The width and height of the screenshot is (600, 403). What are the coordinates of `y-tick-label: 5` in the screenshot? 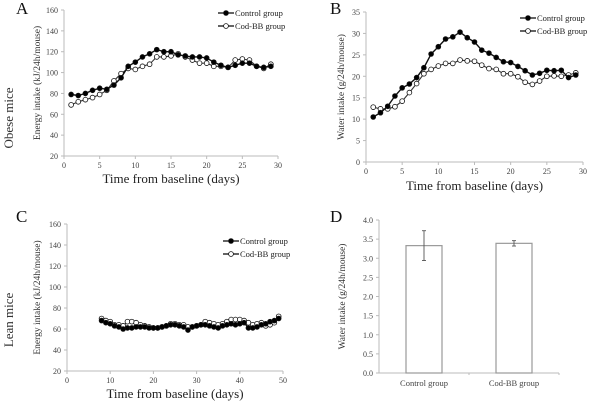 It's located at (358, 141).